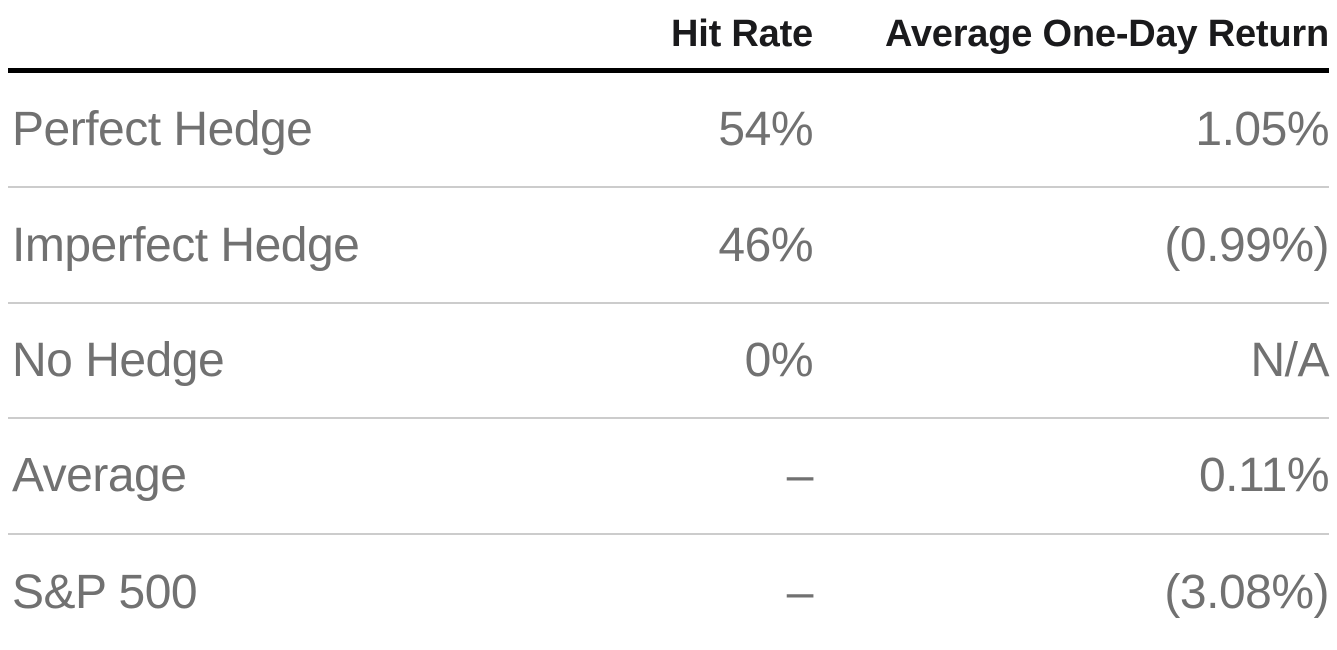  I want to click on hit-rate-value: 54%, so click(765, 130).